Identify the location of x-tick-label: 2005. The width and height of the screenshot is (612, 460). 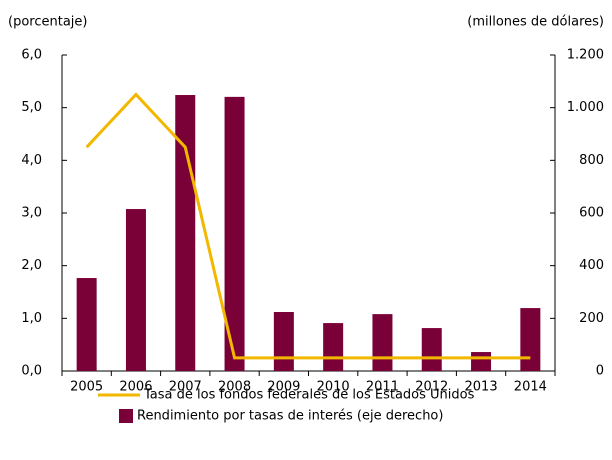
(86, 387).